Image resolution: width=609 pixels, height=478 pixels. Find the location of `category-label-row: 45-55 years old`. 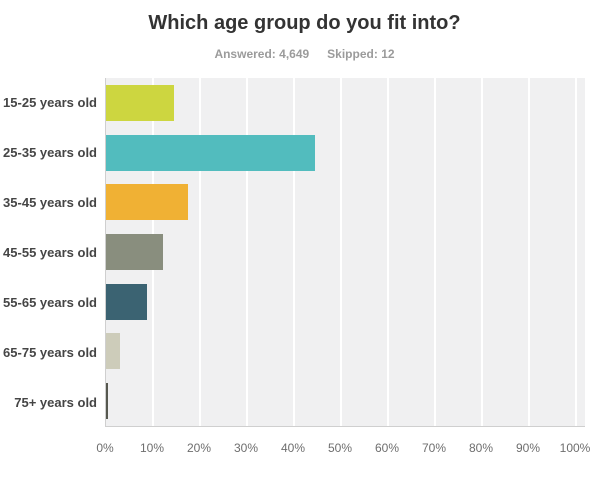

category-label-row: 45-55 years old is located at coordinates (48, 253).